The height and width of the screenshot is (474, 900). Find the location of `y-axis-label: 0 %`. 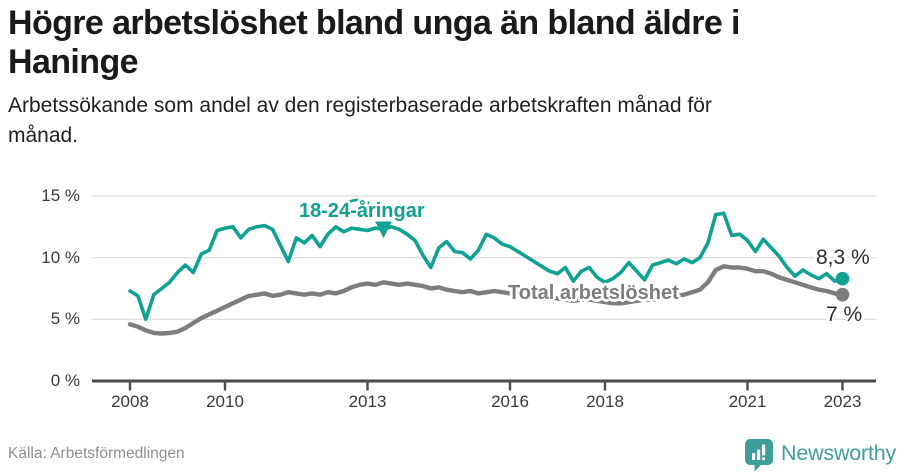

y-axis-label: 0 % is located at coordinates (65, 380).